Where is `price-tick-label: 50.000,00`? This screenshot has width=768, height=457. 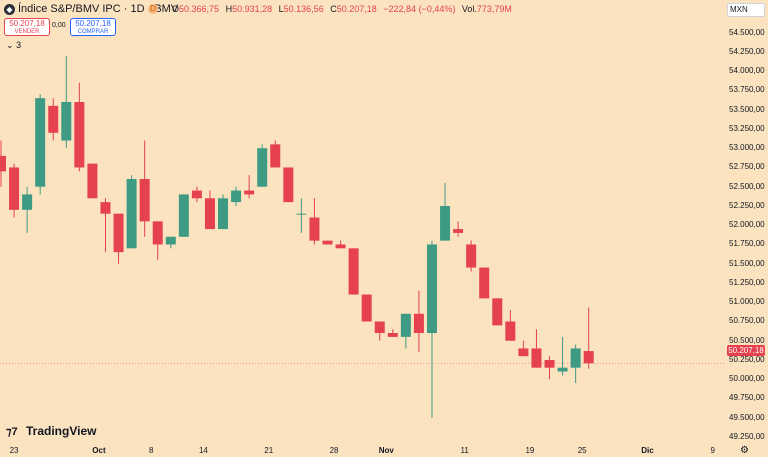 price-tick-label: 50.000,00 is located at coordinates (747, 379).